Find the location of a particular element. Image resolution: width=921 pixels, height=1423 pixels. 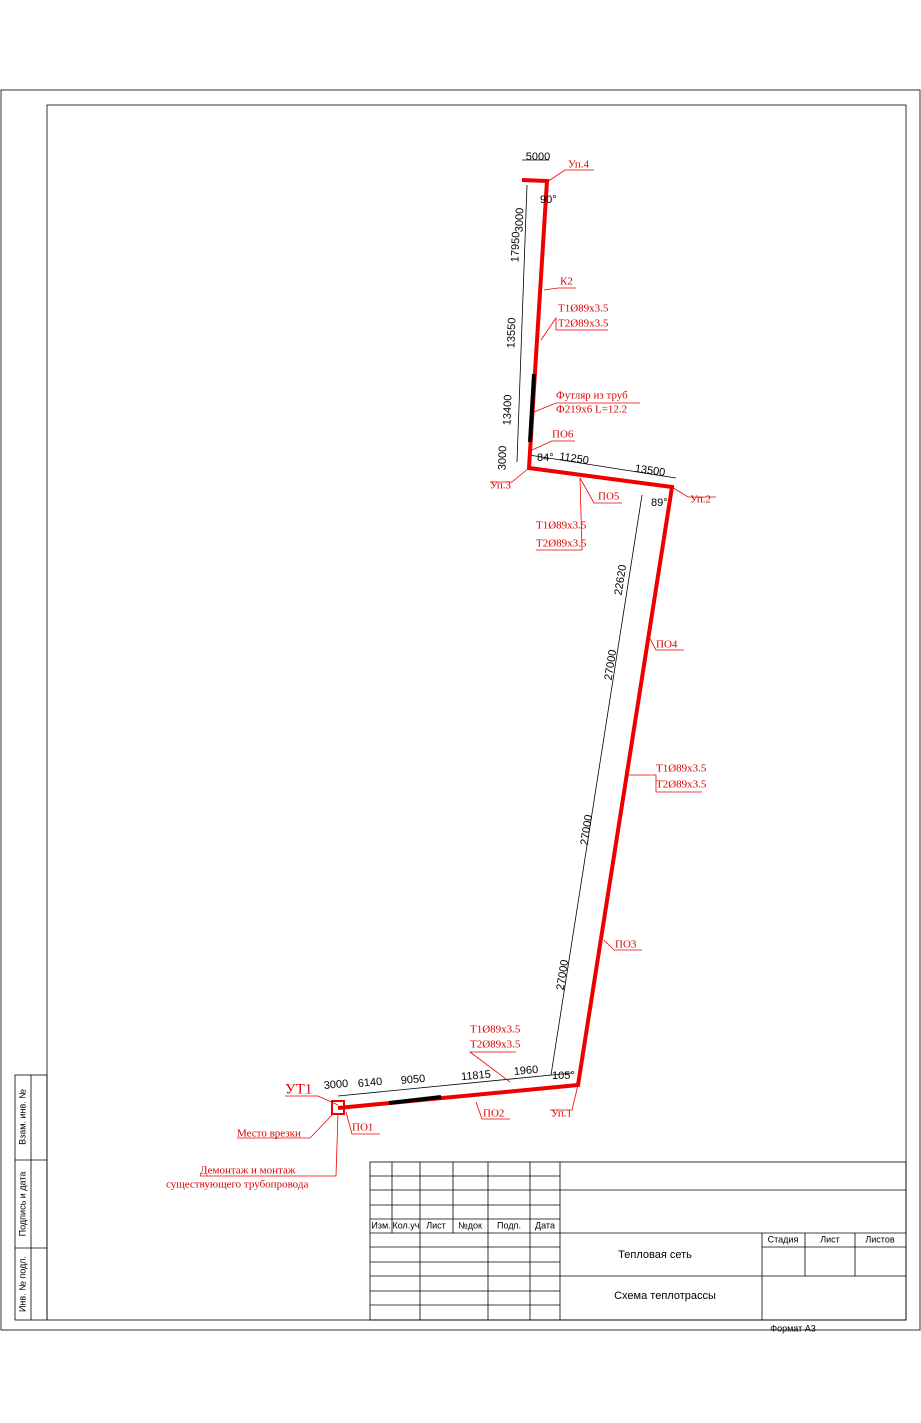

casing-note: Ф219х6 L=12.2 is located at coordinates (591, 410).